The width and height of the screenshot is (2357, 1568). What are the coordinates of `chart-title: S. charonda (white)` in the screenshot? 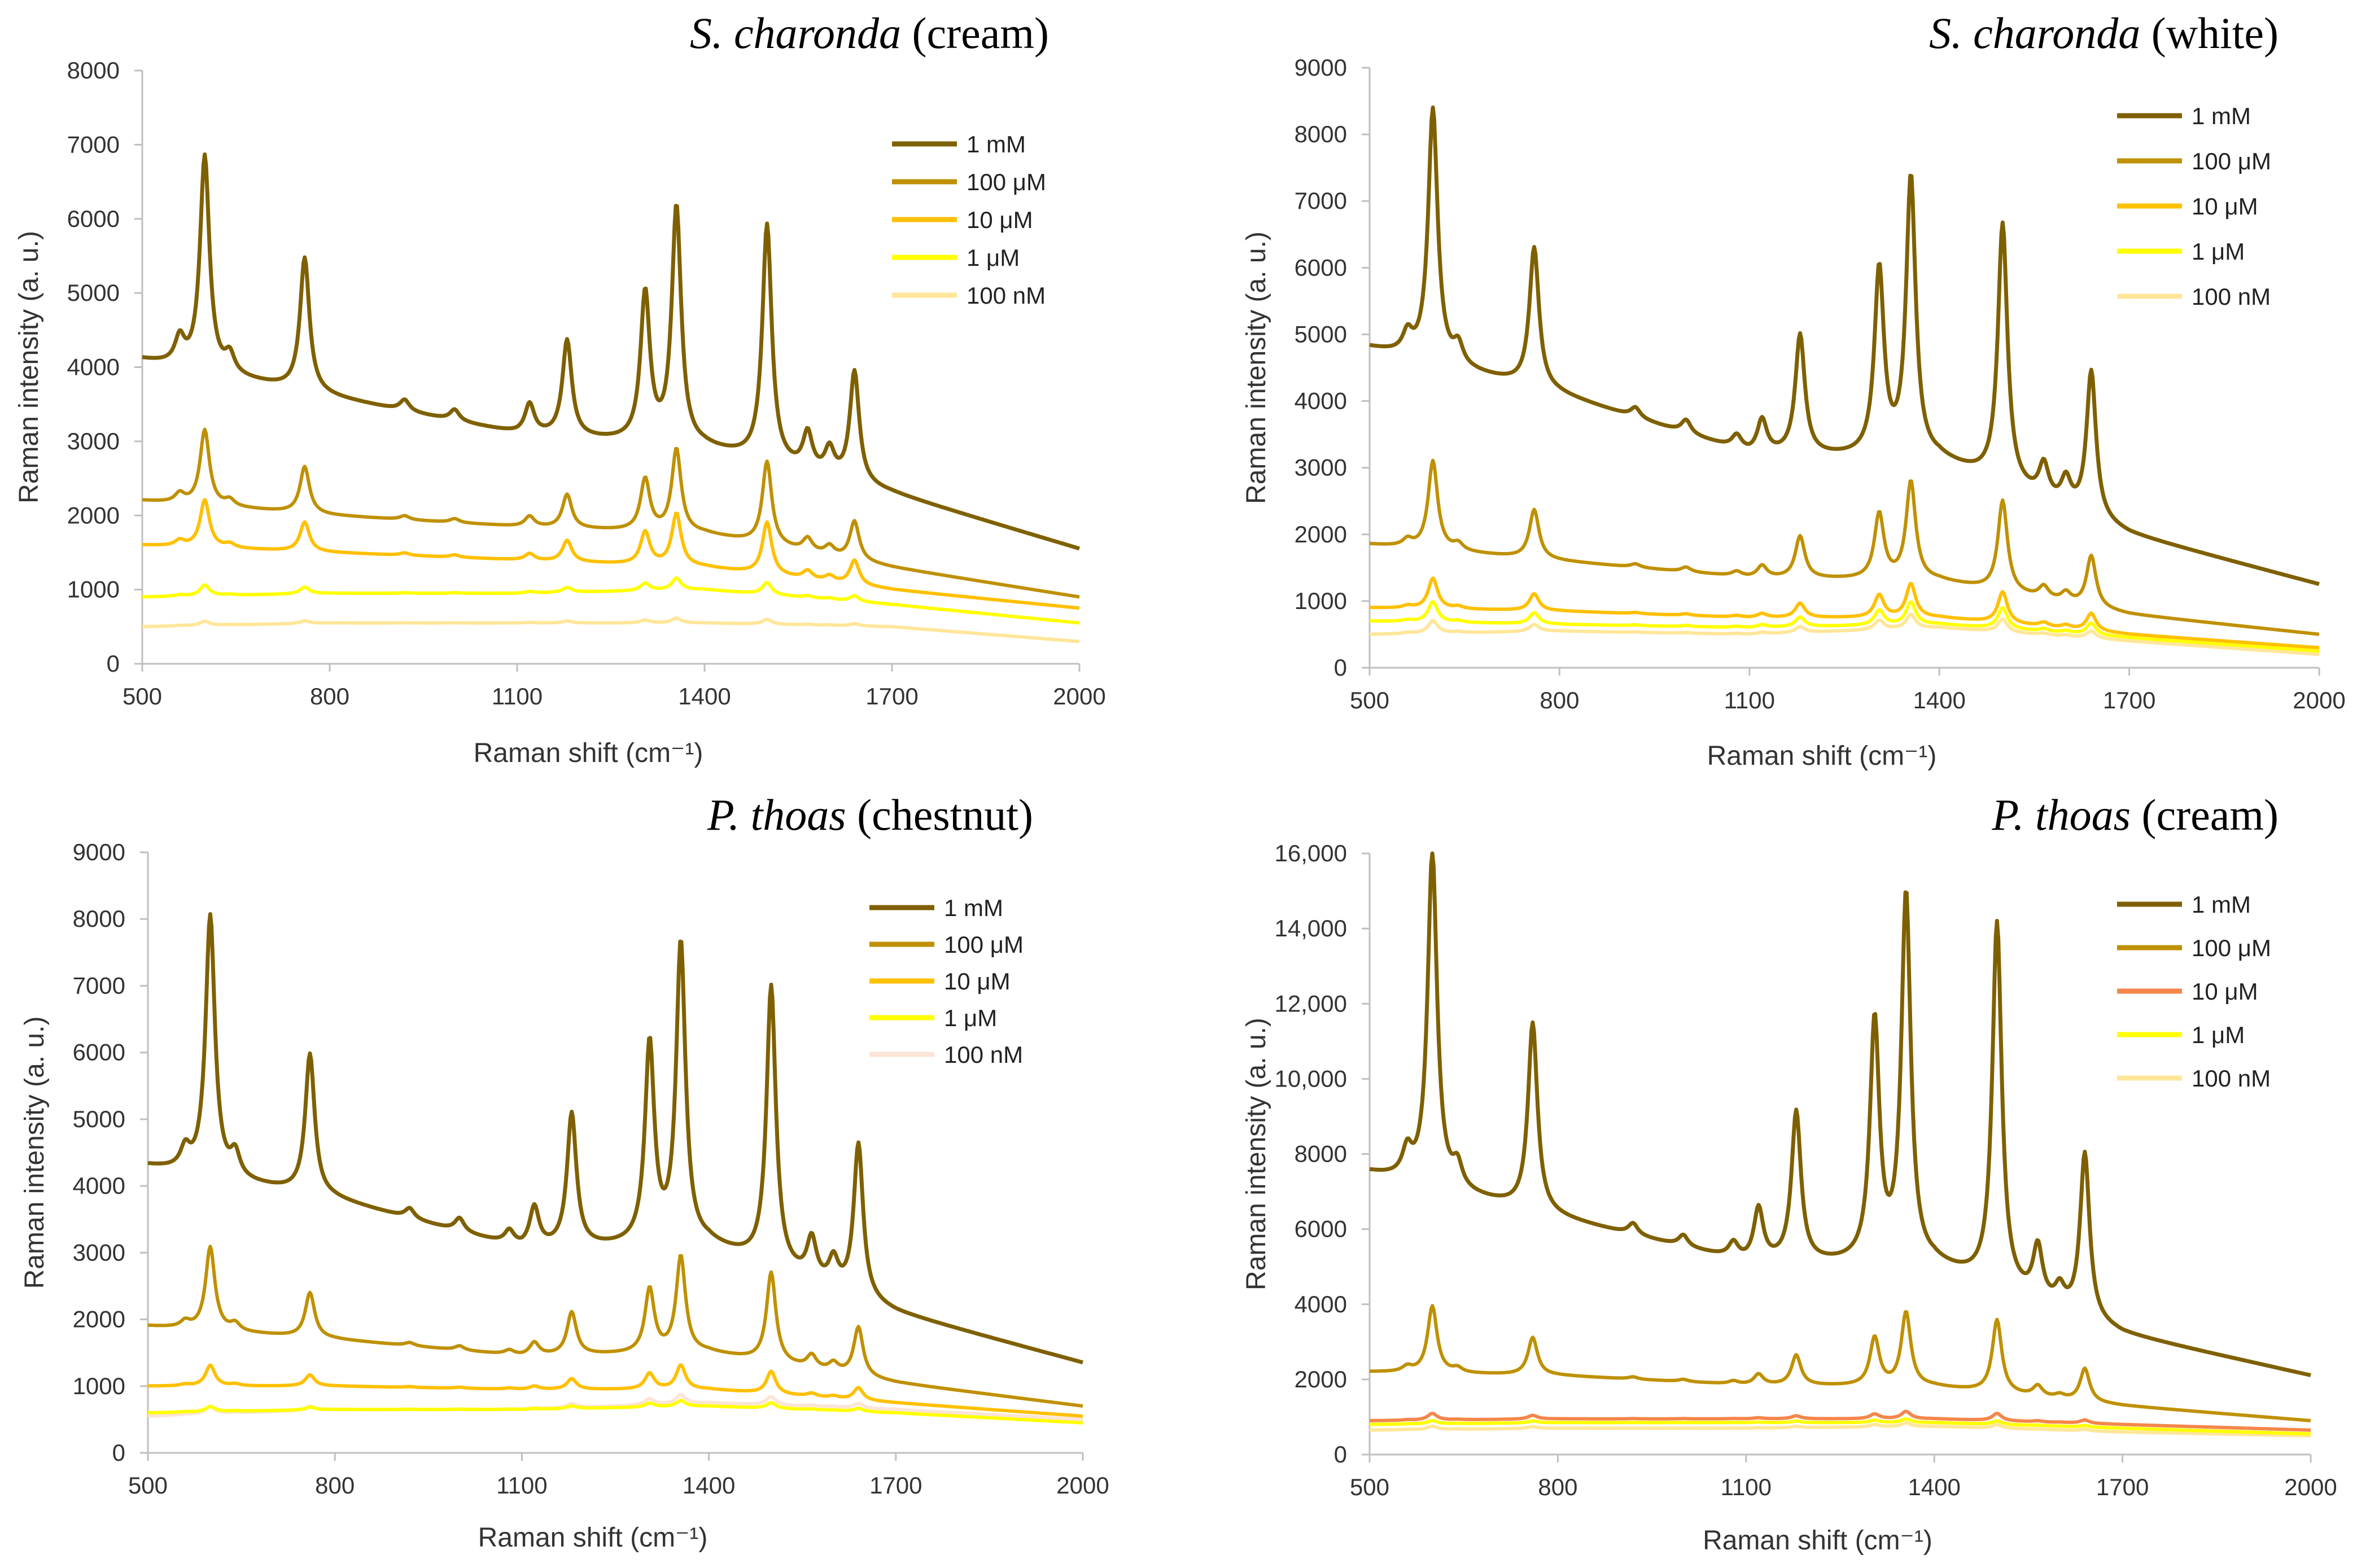 It's located at (2104, 33).